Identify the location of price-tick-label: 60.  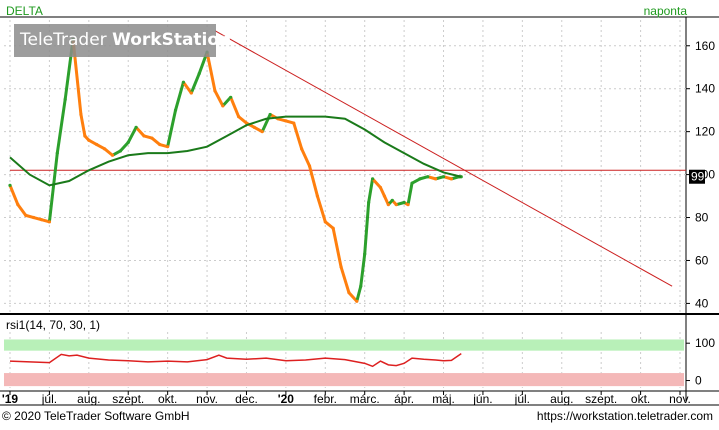
(702, 260).